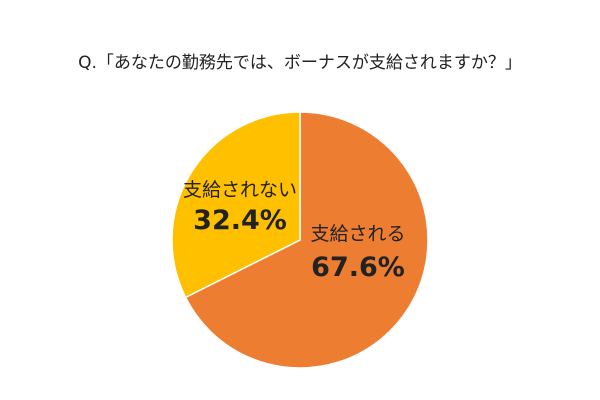 This screenshot has width=600, height=400. Describe the element at coordinates (358, 267) in the screenshot. I see `slice-value-supplied: 67.6%` at that location.